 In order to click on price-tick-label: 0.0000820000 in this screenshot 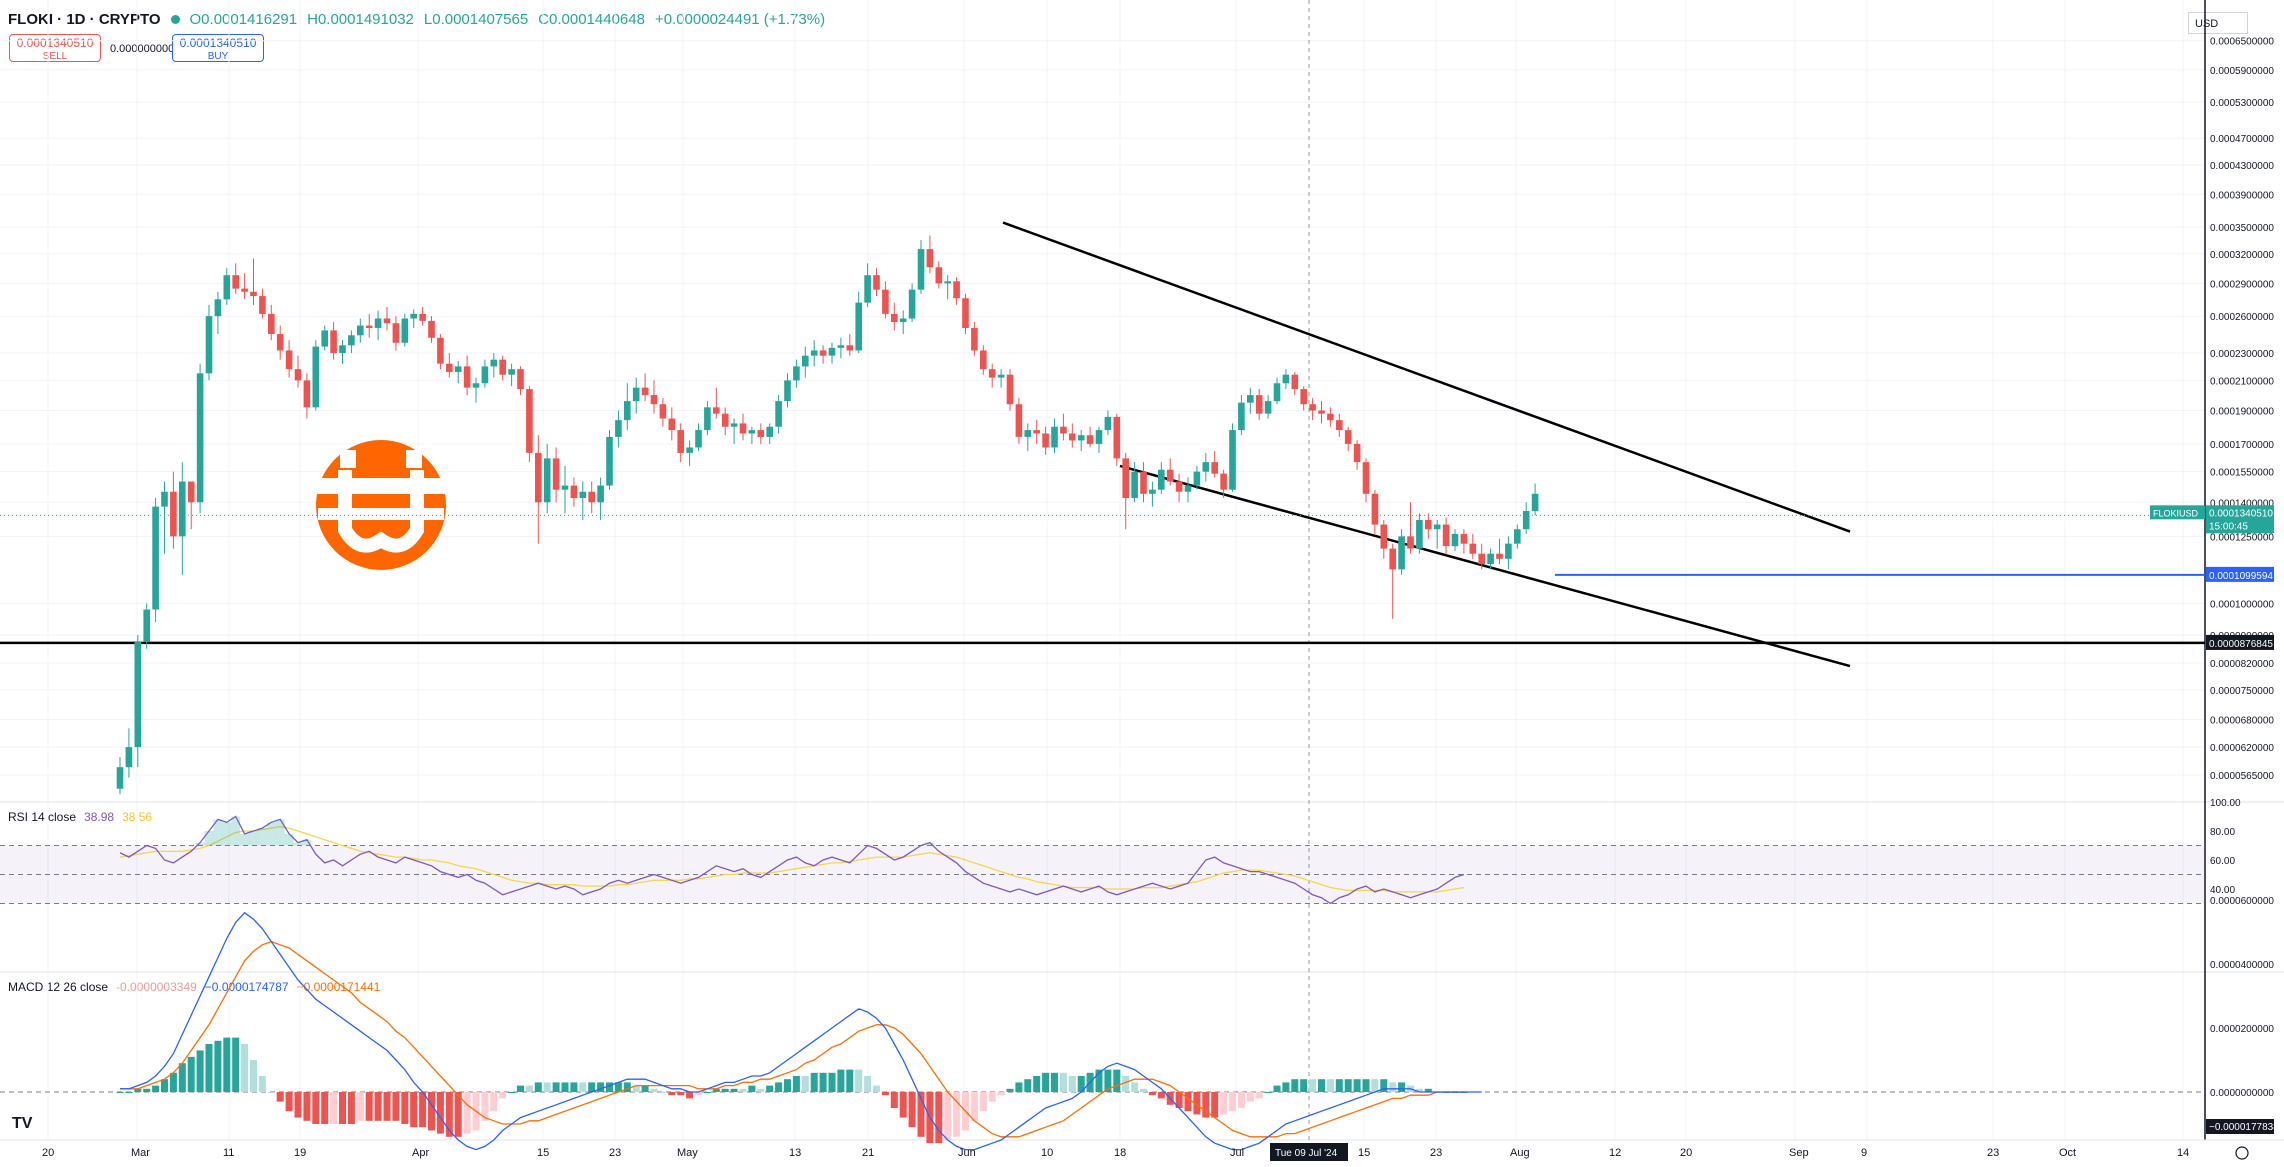, I will do `click(2242, 664)`.